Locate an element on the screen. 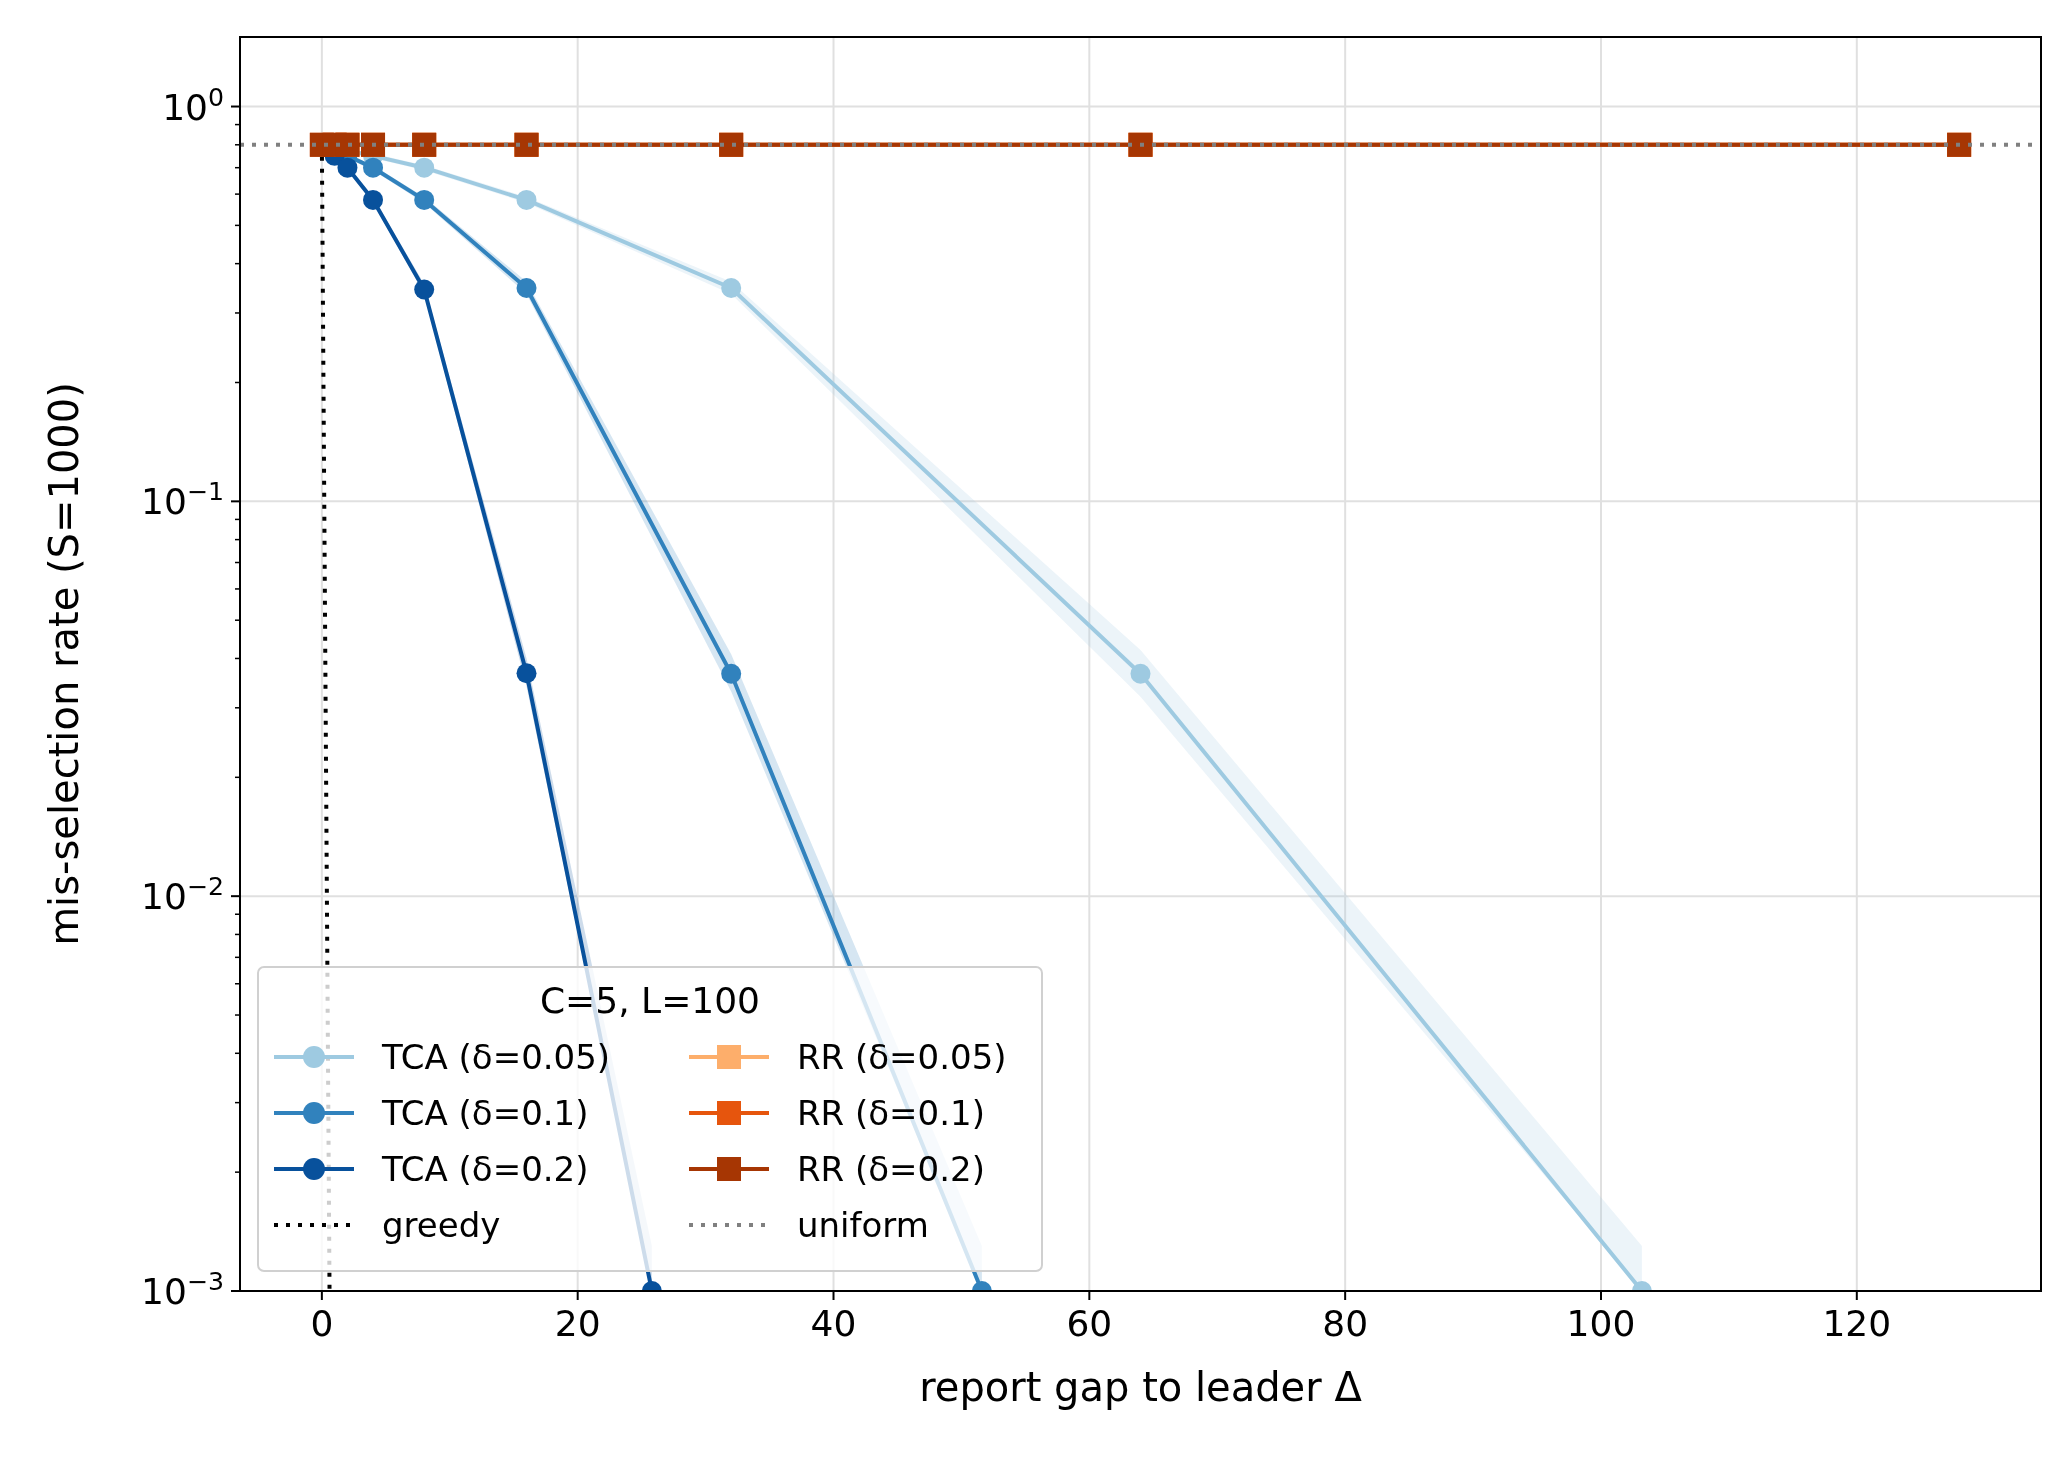 The image size is (2063, 1458). x-tick-label: 100 is located at coordinates (1601, 1323).